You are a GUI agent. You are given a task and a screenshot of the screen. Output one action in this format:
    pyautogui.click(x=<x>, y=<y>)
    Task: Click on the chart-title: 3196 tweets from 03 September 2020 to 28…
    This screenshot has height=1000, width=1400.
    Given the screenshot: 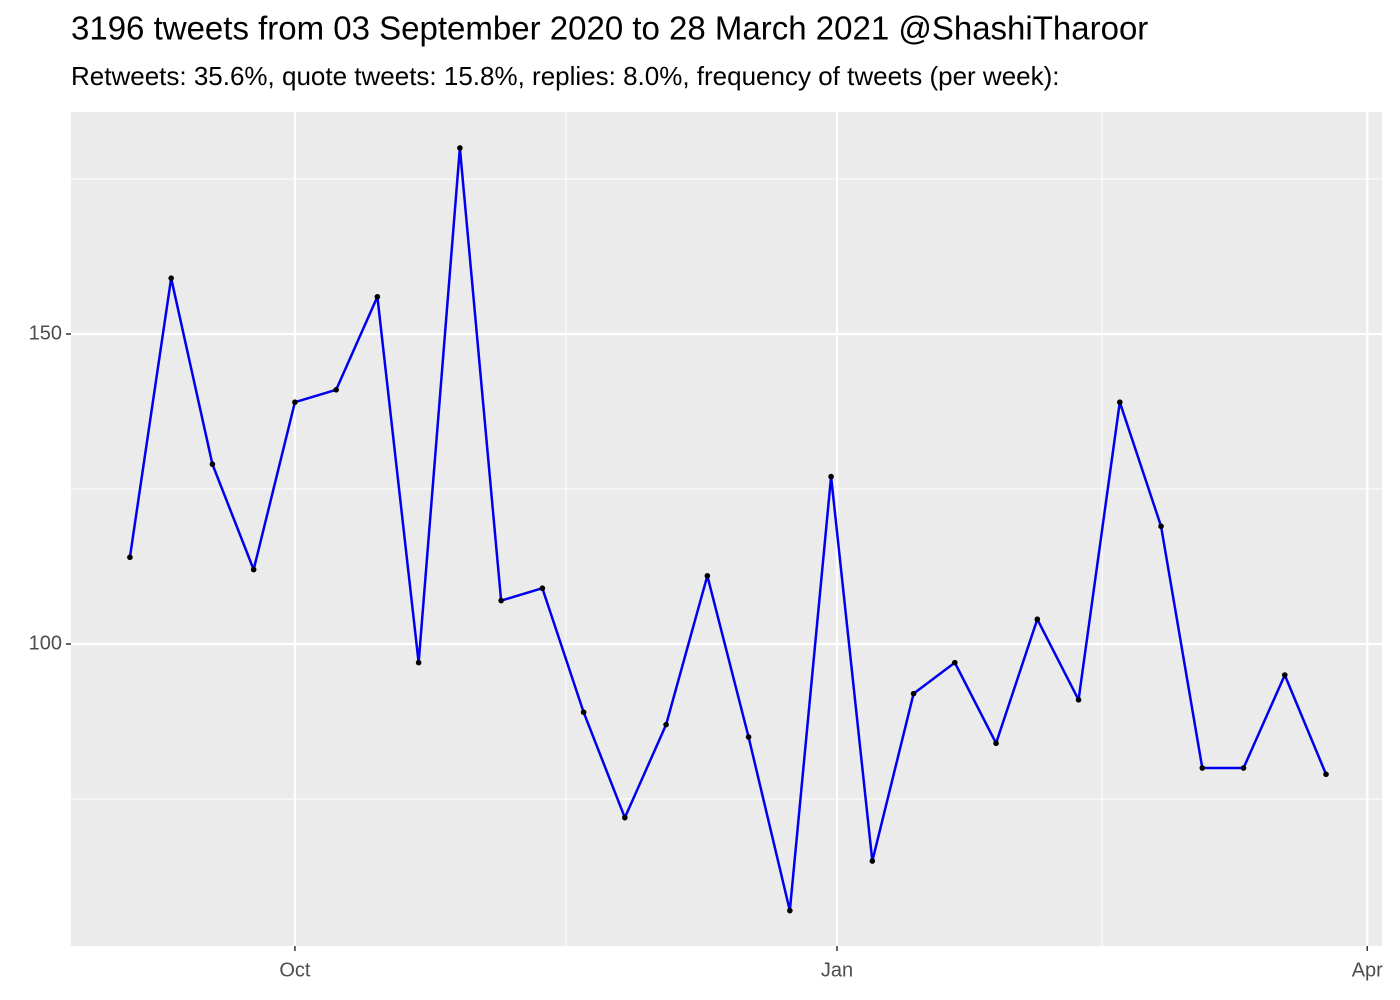 What is the action you would take?
    pyautogui.click(x=609, y=28)
    